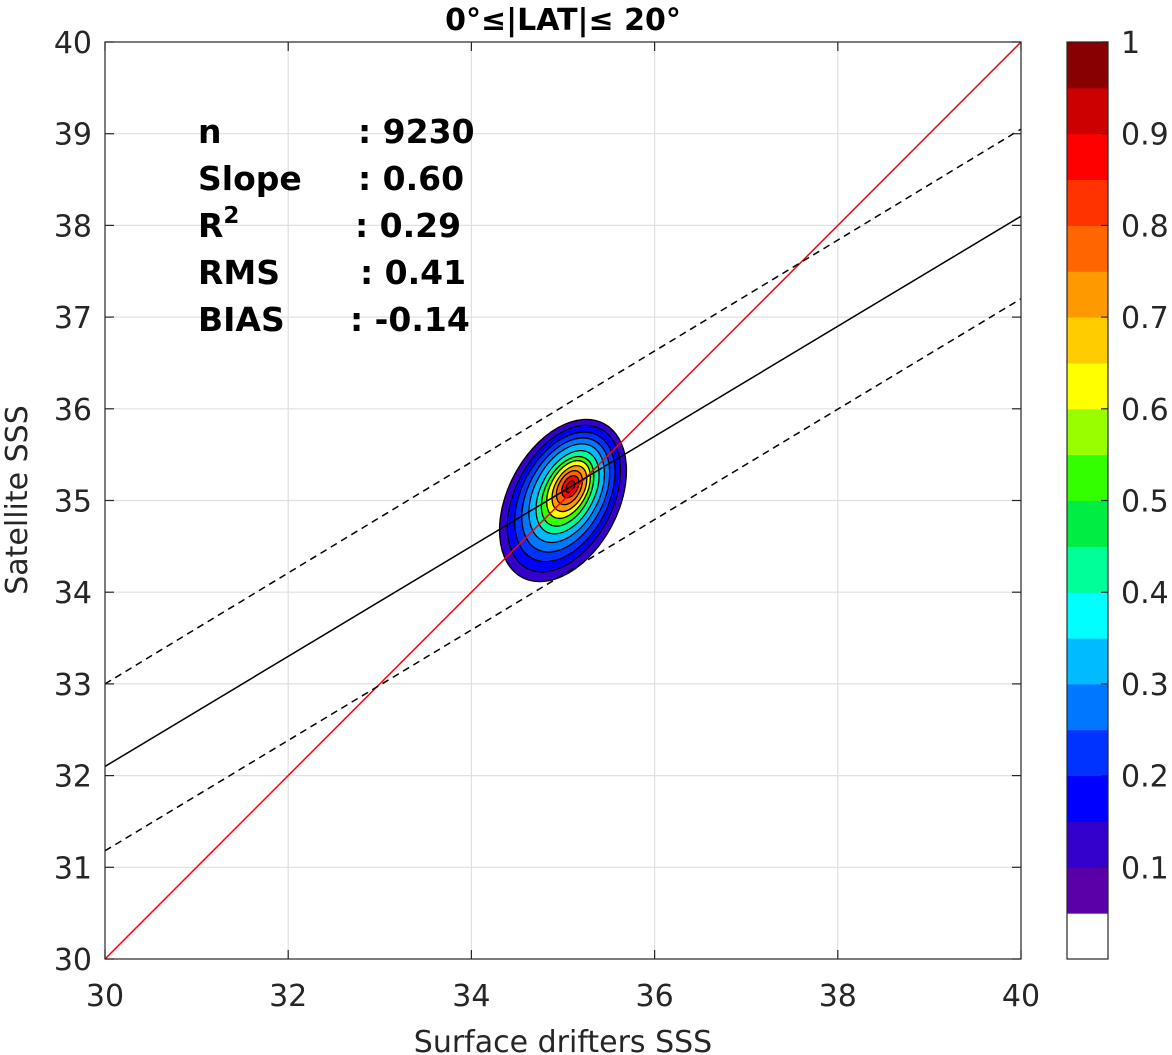 The width and height of the screenshot is (1172, 1055). What do you see at coordinates (218, 224) in the screenshot?
I see `stat-label: R2` at bounding box center [218, 224].